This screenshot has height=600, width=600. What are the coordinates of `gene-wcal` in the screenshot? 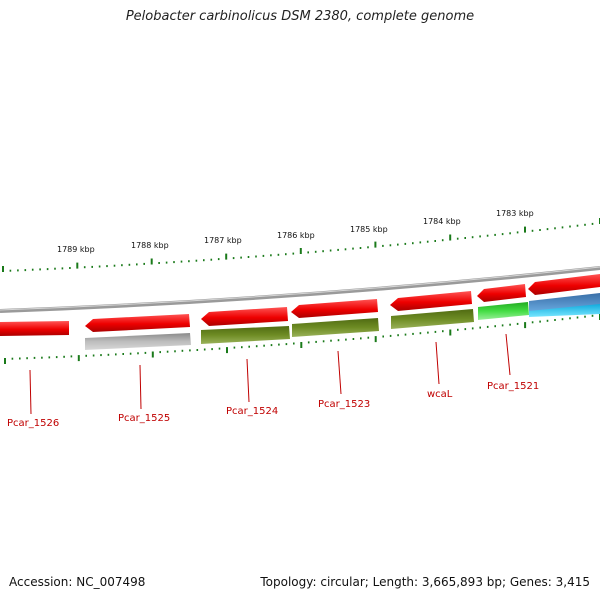 It's located at (431, 301).